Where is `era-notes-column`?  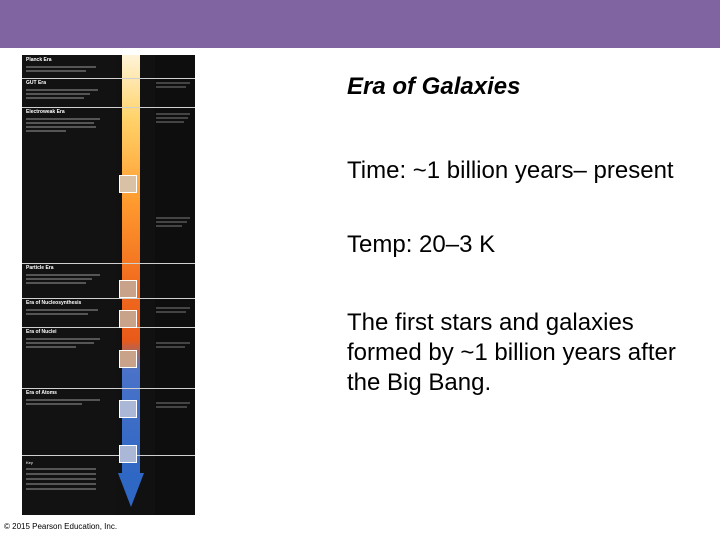
era-notes-column is located at coordinates (175, 285).